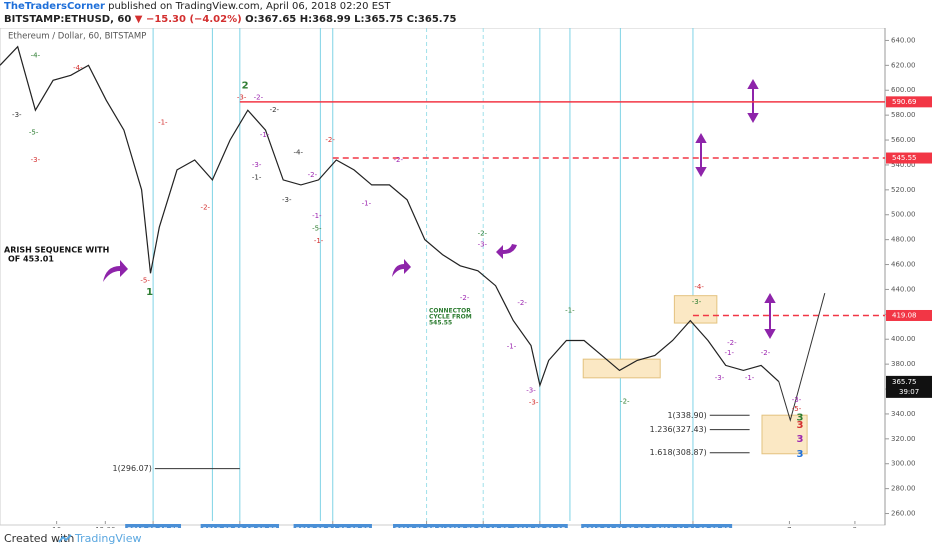 This screenshot has height=550, width=932. Describe the element at coordinates (450, 317) in the screenshot. I see `annotation: CYCLE FROM` at that location.